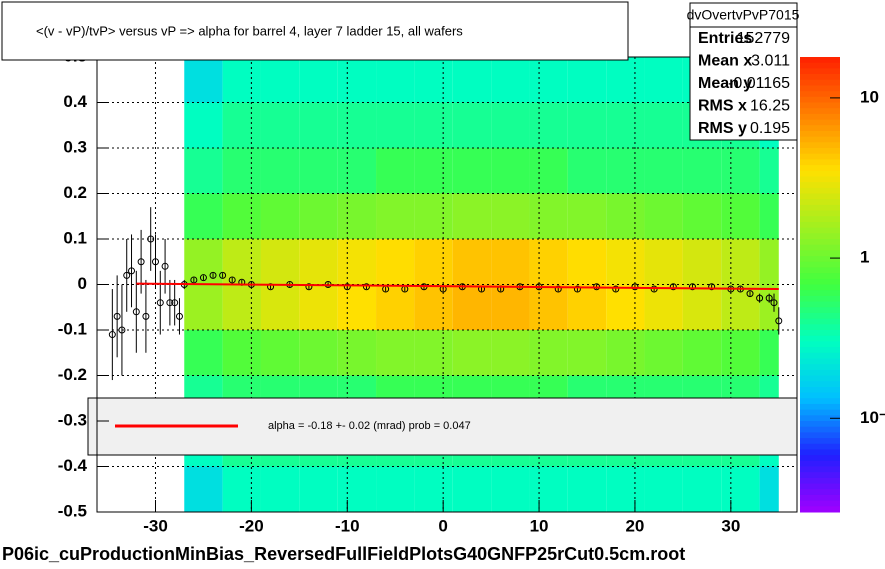 The height and width of the screenshot is (569, 885). I want to click on z-tick-label: 10, so click(869, 96).